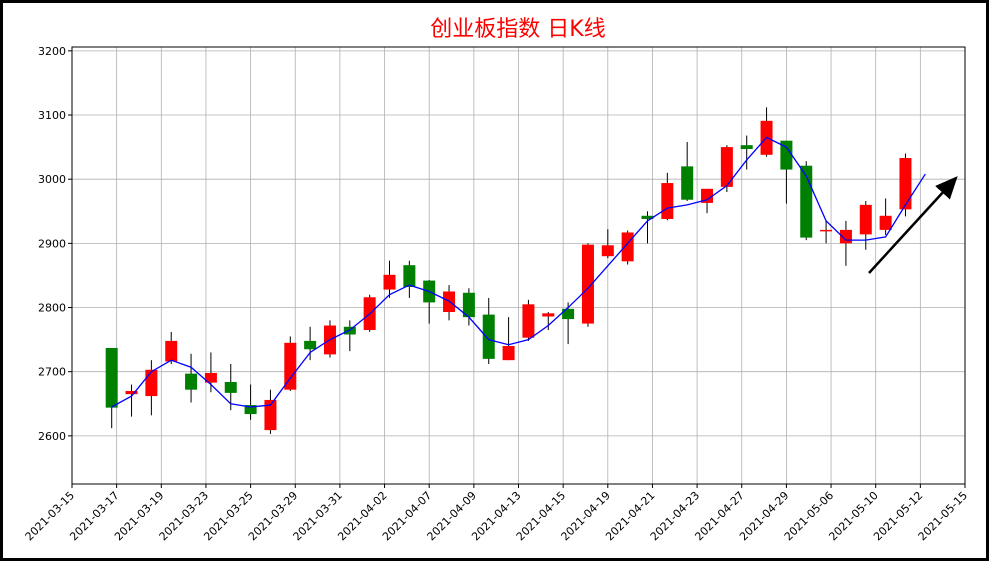 This screenshot has height=561, width=989. Describe the element at coordinates (52, 115) in the screenshot. I see `y-tick-label: 3100` at that location.